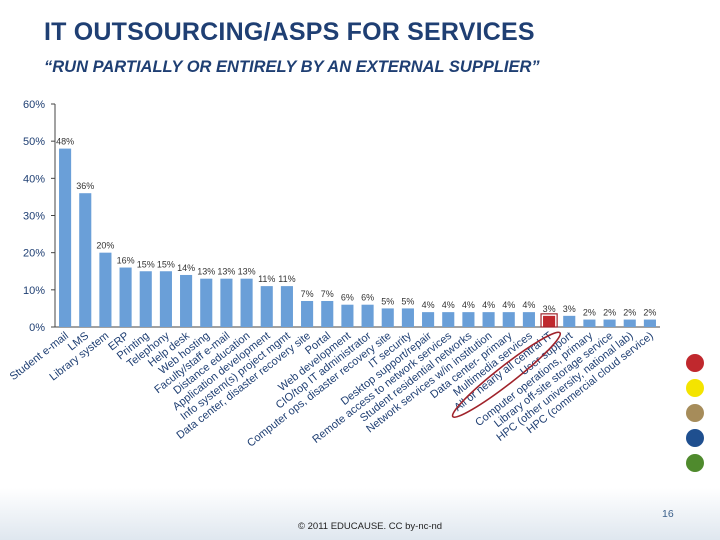 This screenshot has width=720, height=540. What do you see at coordinates (360, 514) in the screenshot?
I see `footer-band` at bounding box center [360, 514].